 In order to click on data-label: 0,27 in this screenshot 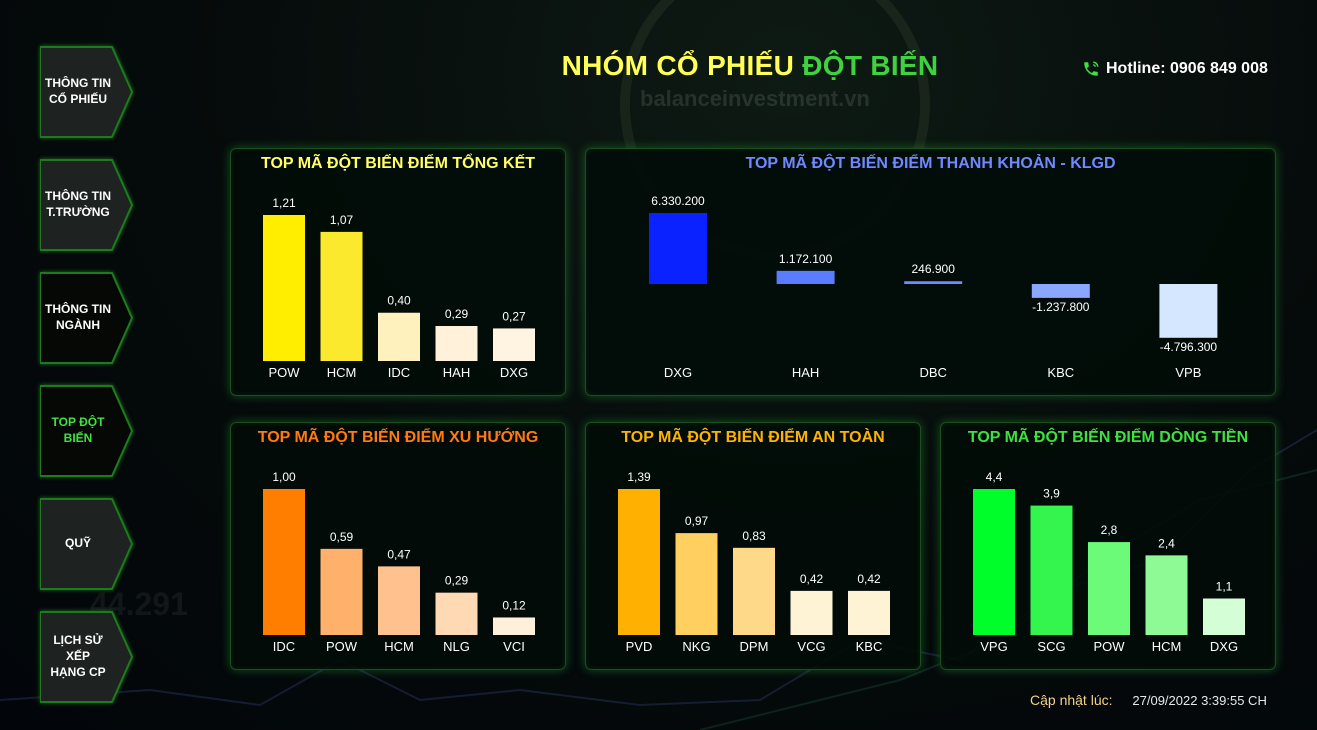, I will do `click(514, 316)`.